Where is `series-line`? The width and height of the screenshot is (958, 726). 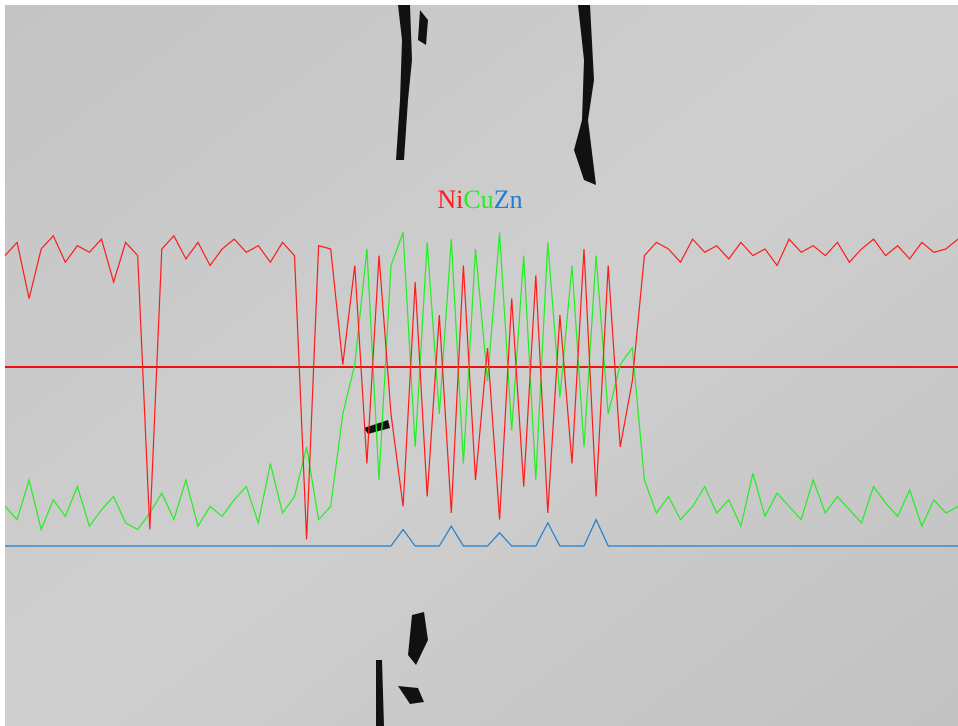
series-line is located at coordinates (481, 532).